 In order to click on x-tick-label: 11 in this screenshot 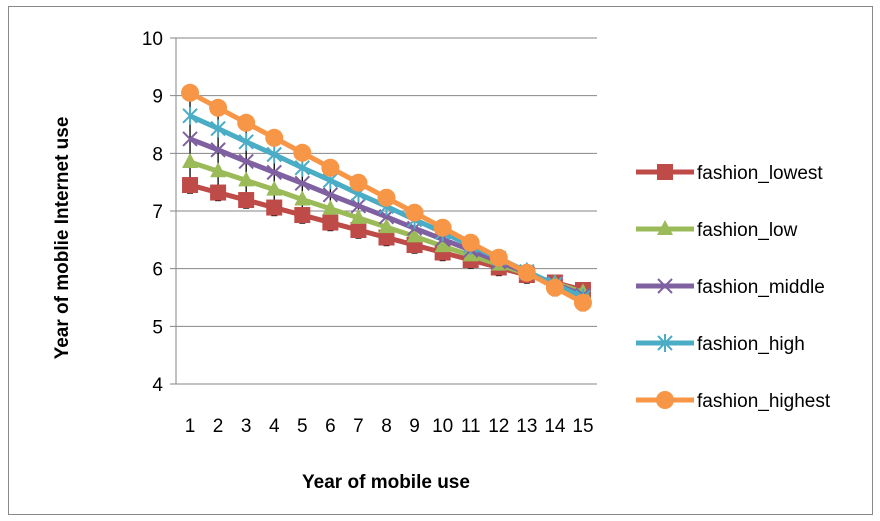, I will do `click(471, 426)`.